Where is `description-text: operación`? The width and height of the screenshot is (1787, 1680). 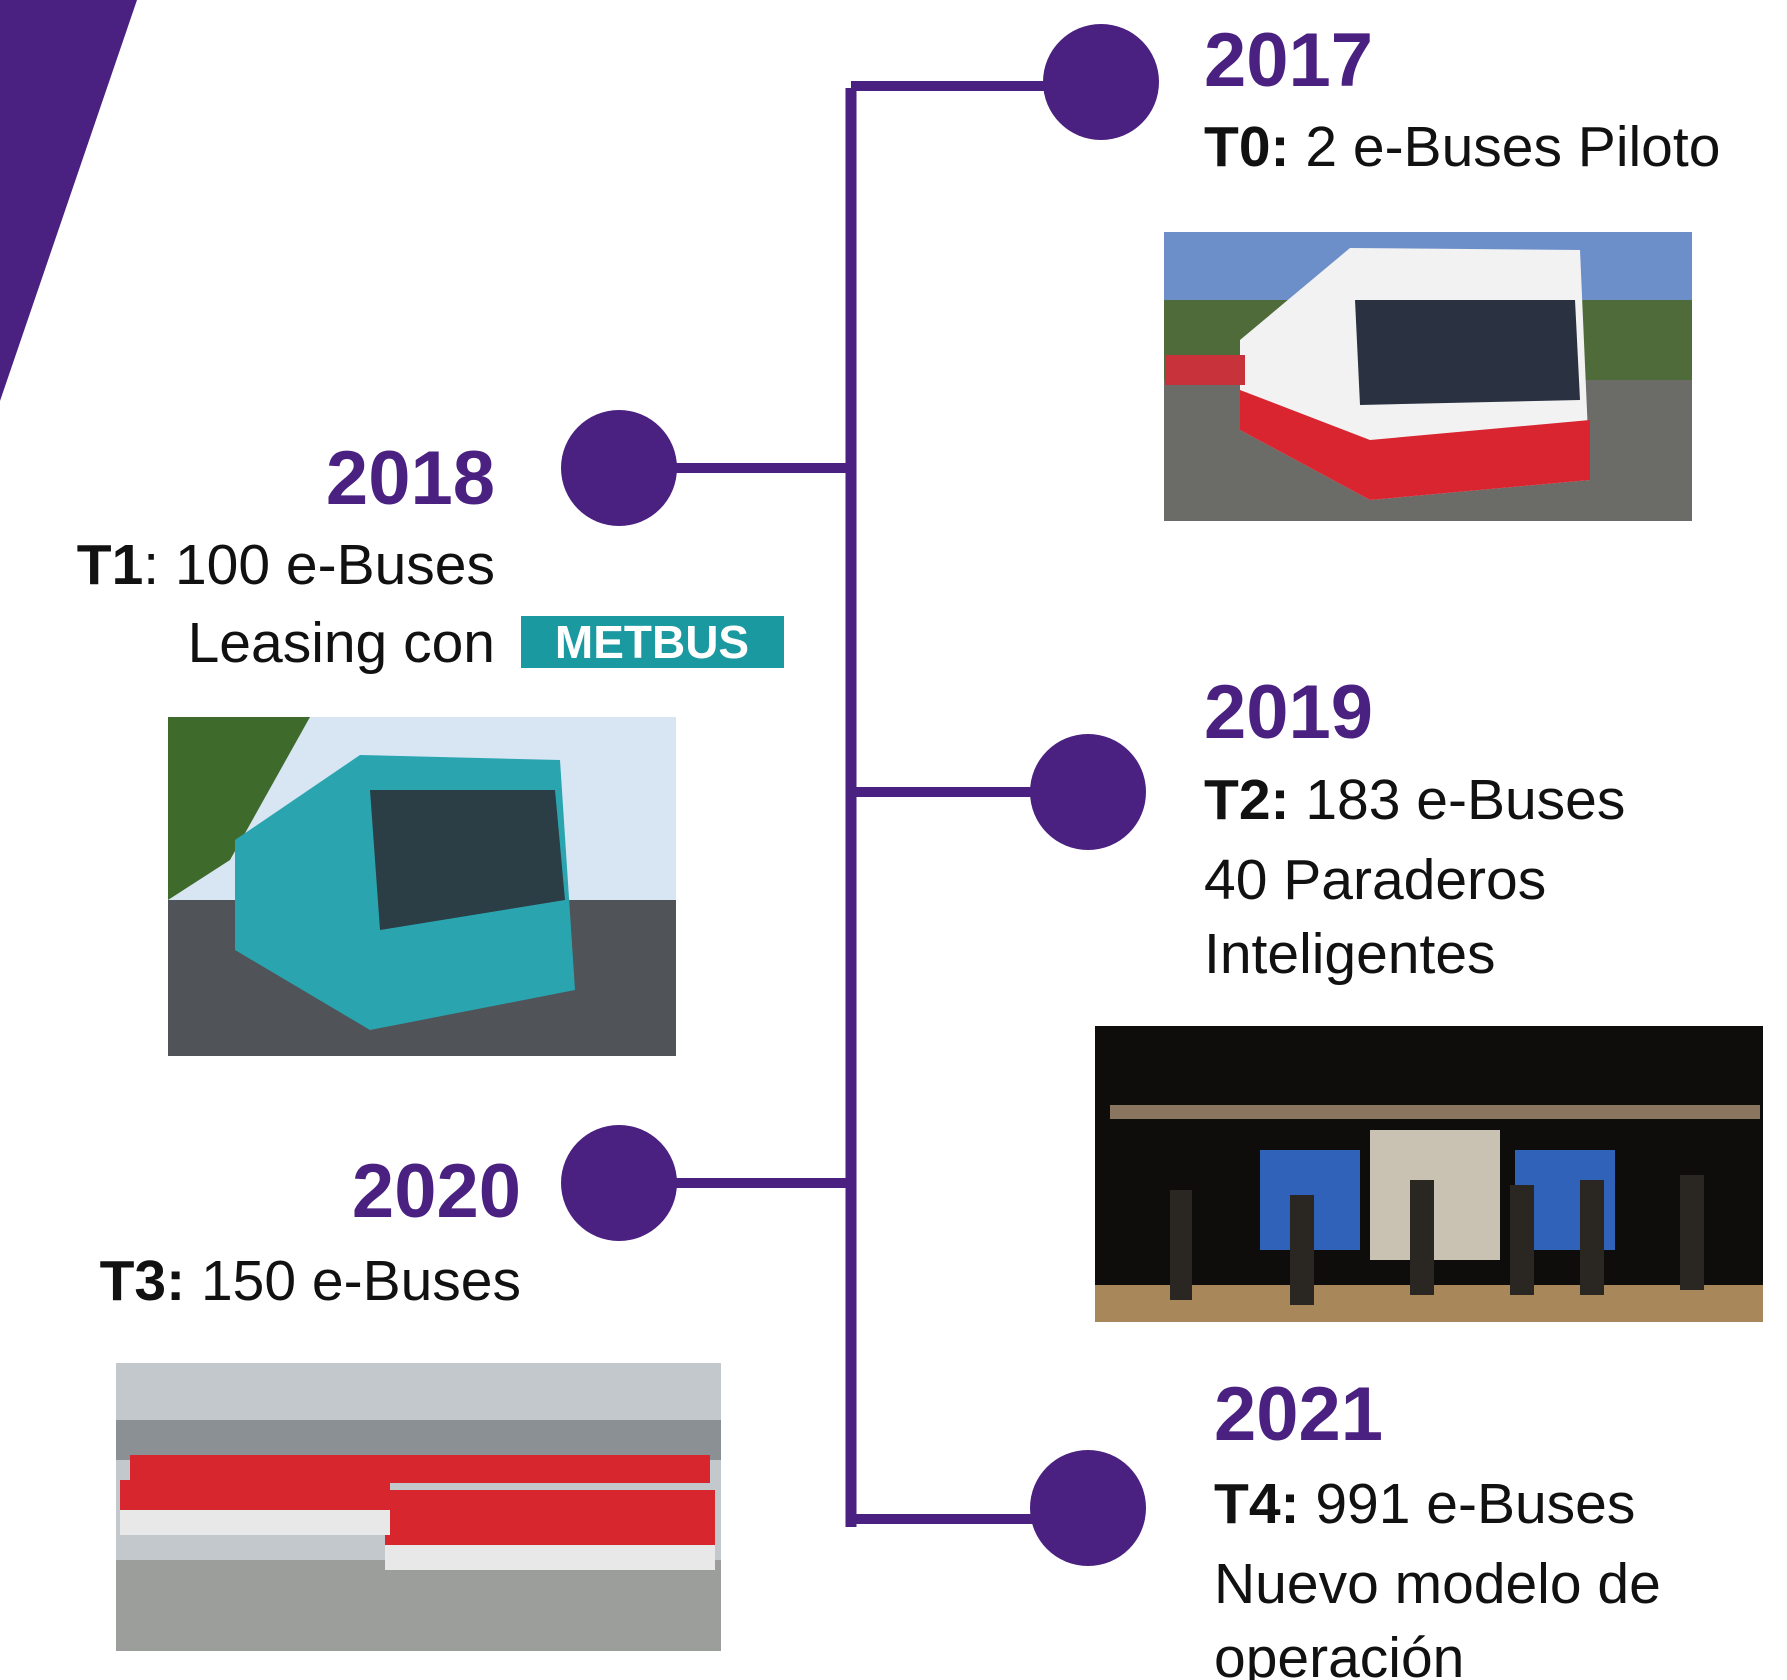
description-text: operación is located at coordinates (1339, 1653).